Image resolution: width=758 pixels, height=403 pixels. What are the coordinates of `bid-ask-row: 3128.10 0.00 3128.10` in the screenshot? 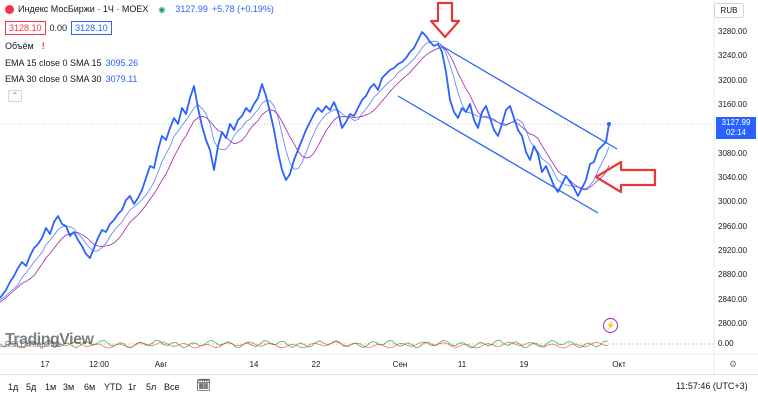 It's located at (58, 28).